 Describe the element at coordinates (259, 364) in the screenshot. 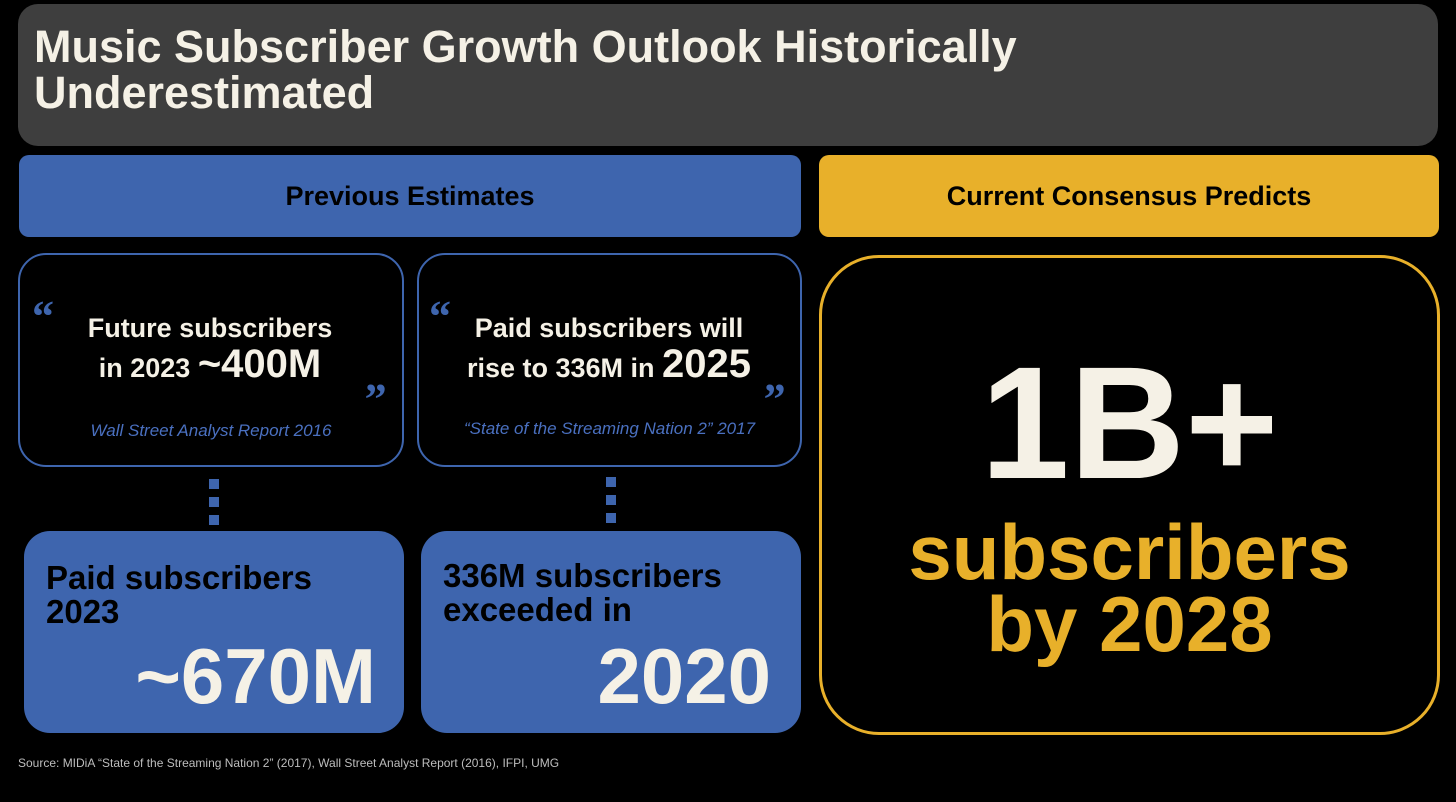

I see `quote-figure: ~400M` at that location.